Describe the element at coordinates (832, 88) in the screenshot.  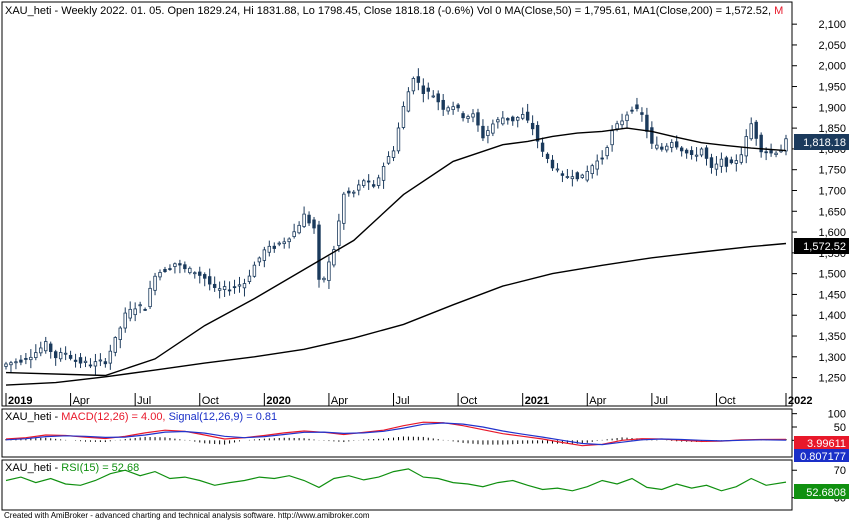
I see `price-y-tick-label: 1,950` at that location.